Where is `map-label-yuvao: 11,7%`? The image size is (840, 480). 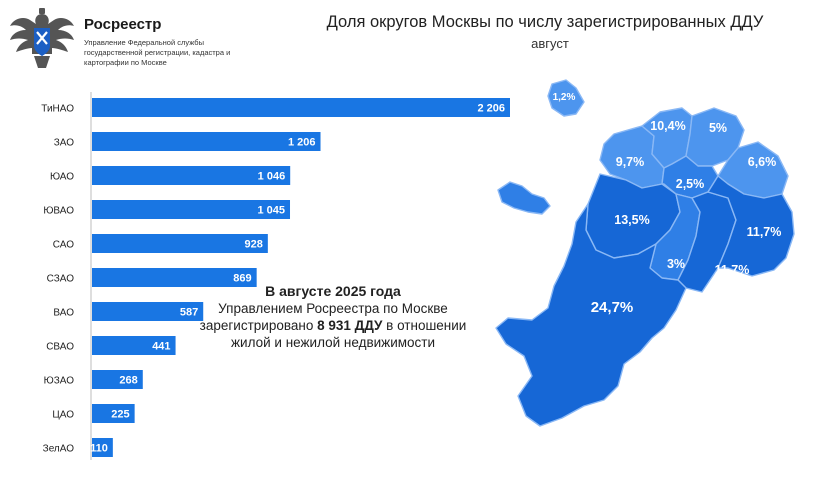 map-label-yuvao: 11,7% is located at coordinates (764, 232).